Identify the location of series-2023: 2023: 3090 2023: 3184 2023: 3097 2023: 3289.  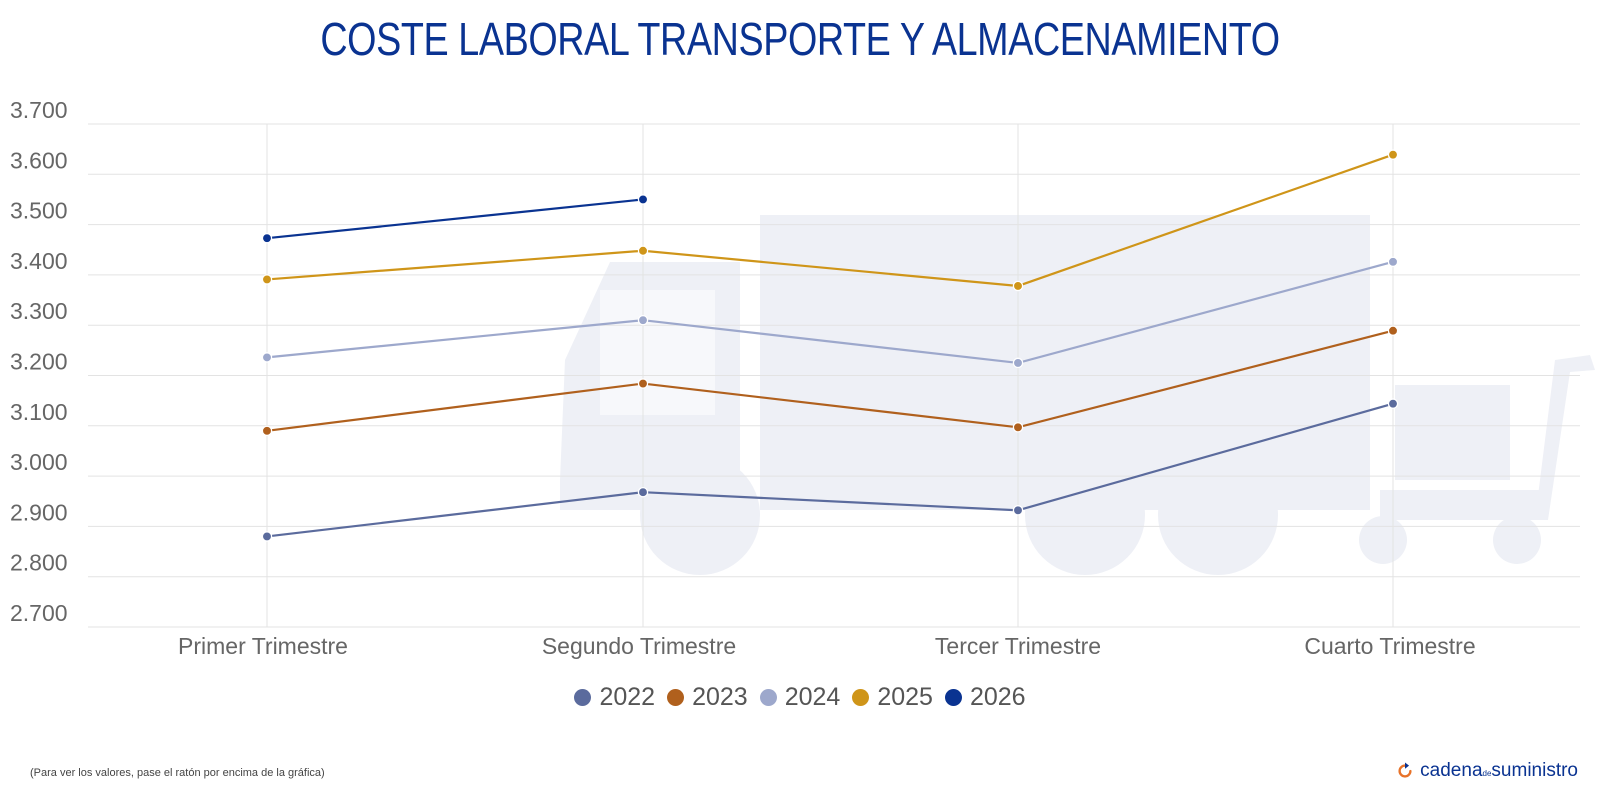
(830, 381).